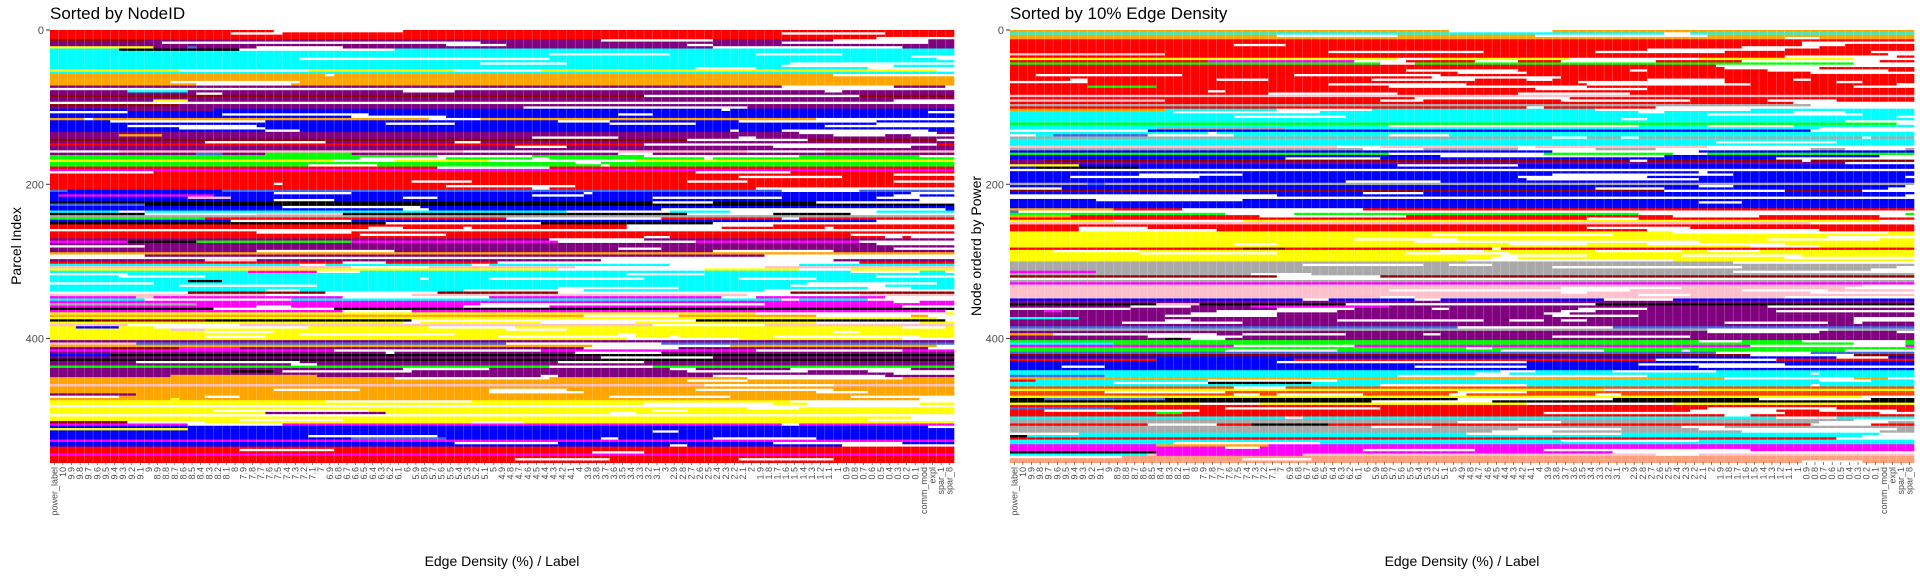 Image resolution: width=1920 pixels, height=576 pixels. What do you see at coordinates (1178, 473) in the screenshot?
I see `x-tick-label: 8.2` at bounding box center [1178, 473].